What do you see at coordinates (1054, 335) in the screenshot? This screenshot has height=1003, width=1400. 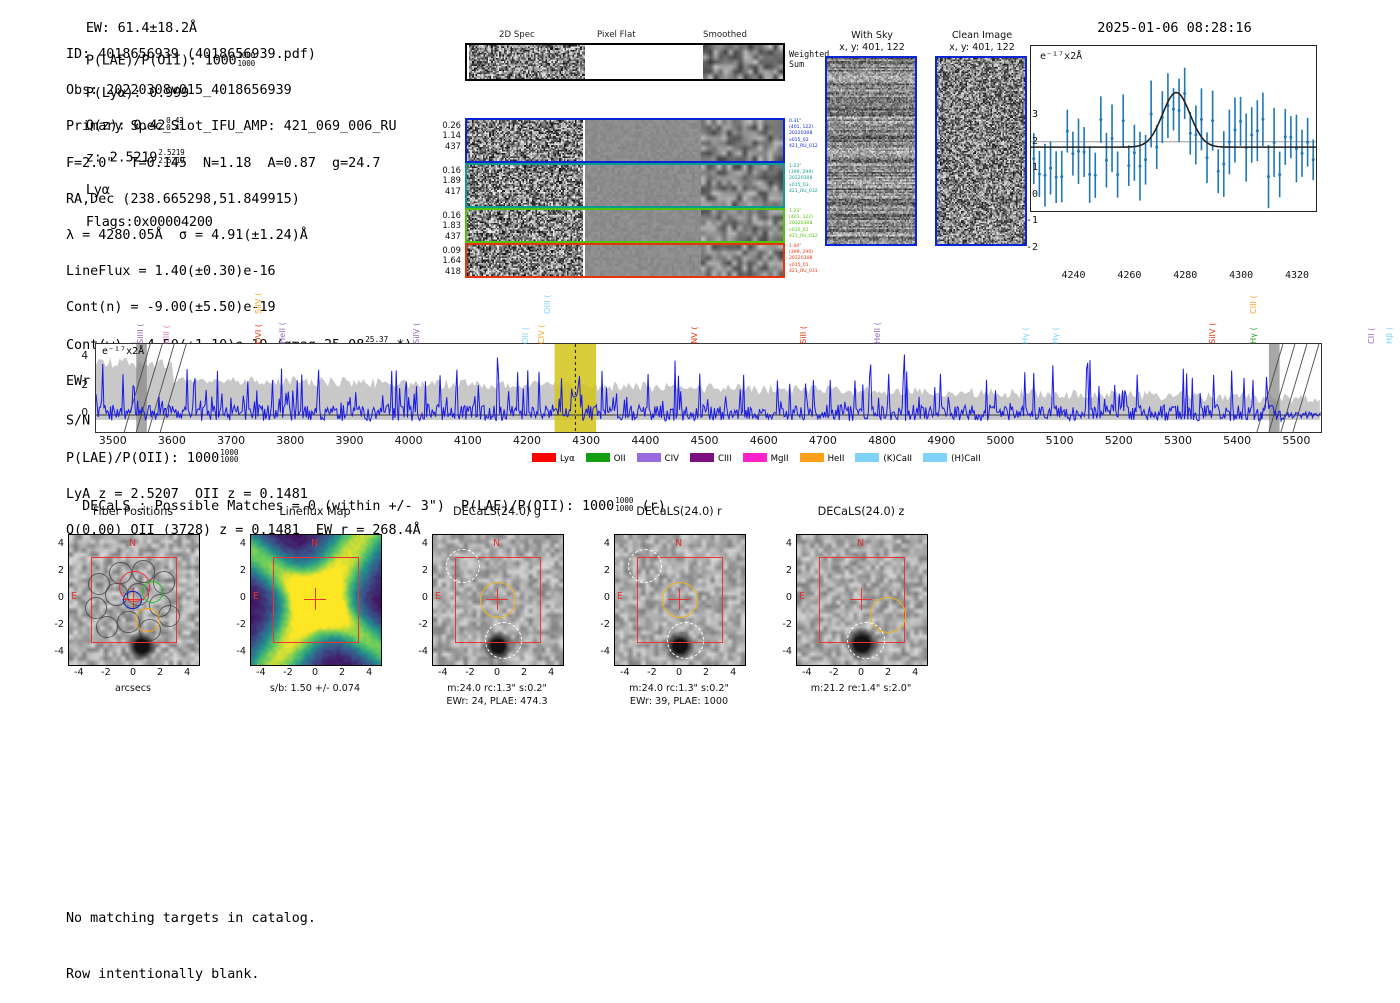 I see `spectrum-line-label: Hγ (` at bounding box center [1054, 335].